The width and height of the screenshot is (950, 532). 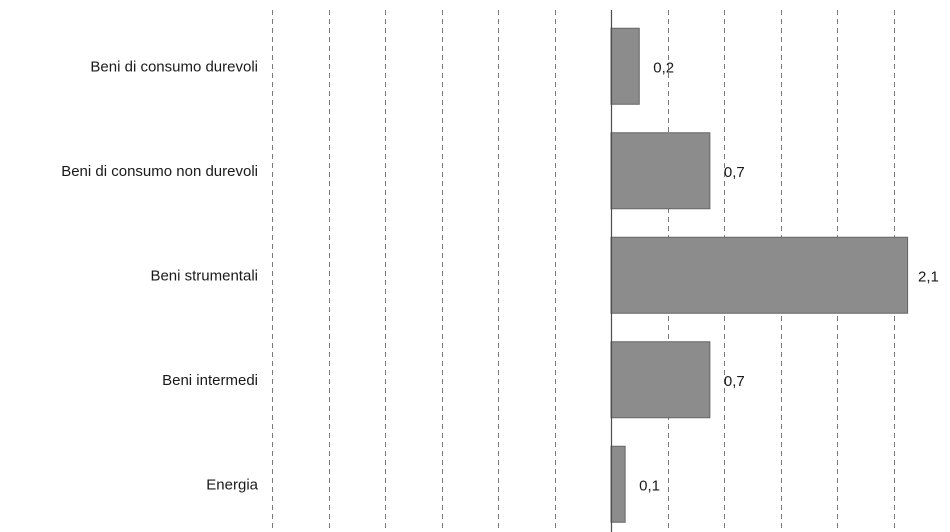 I want to click on data-label: 2,1, so click(x=928, y=276).